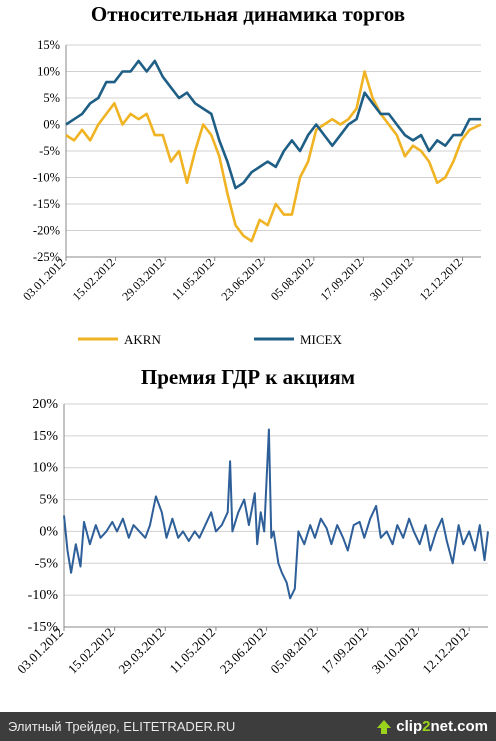 This screenshot has height=741, width=496. Describe the element at coordinates (273, 124) in the screenshot. I see `series-line-micex` at that location.